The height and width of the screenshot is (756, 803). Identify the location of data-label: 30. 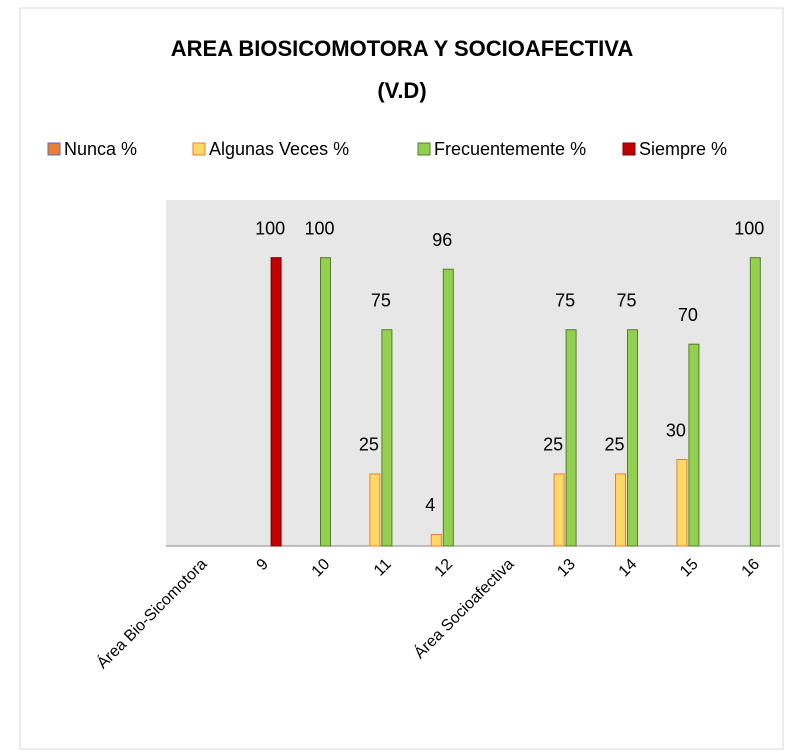
(676, 430).